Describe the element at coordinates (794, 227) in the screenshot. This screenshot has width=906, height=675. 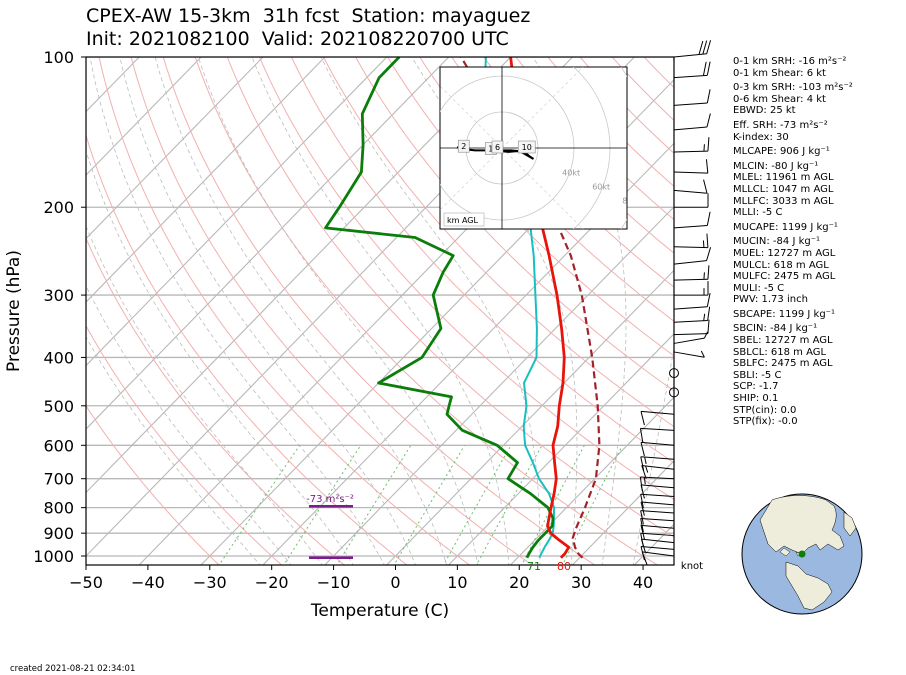
I see `param-value: 1199` at that location.